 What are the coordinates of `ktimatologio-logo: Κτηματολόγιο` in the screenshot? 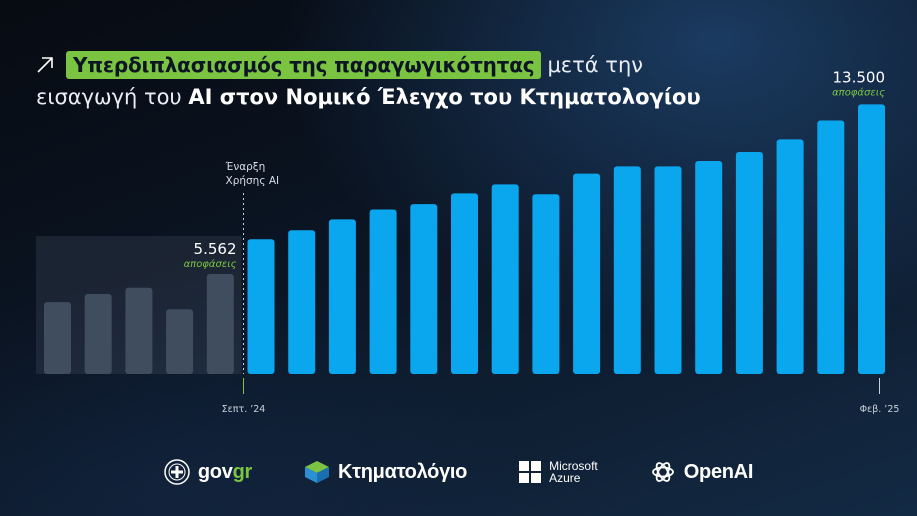 It's located at (385, 472).